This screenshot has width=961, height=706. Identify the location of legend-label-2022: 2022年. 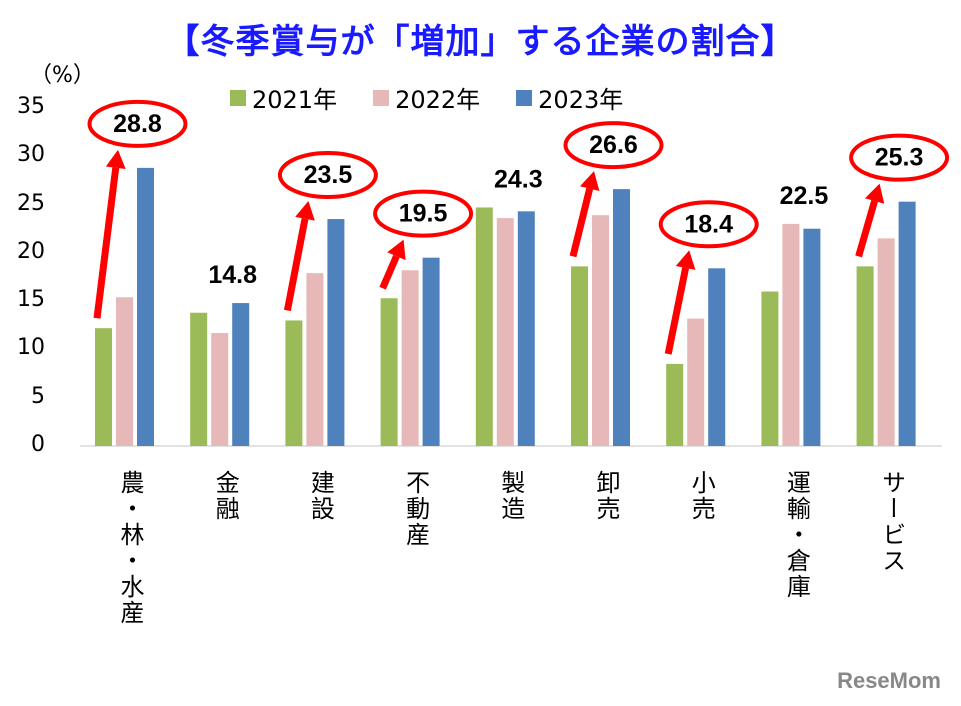
(438, 100).